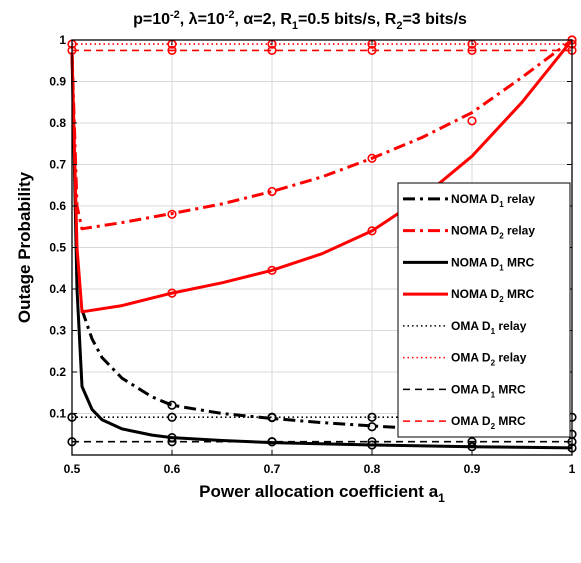  Describe the element at coordinates (57, 289) in the screenshot. I see `y-tick-label: 0.4` at that location.